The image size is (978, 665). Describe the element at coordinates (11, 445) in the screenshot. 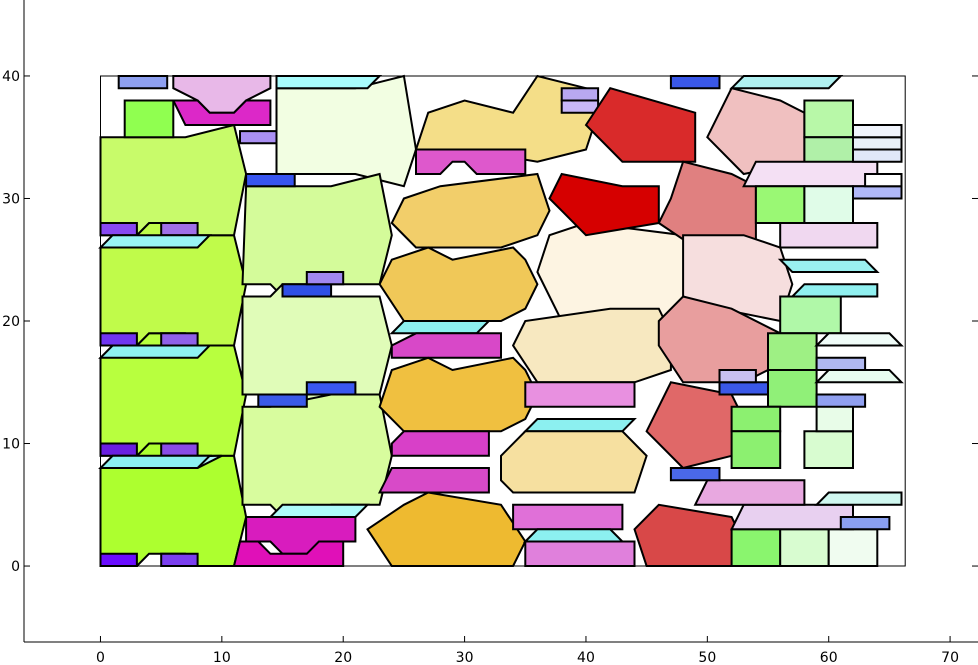

I see `y-tick-label-1: 10` at that location.